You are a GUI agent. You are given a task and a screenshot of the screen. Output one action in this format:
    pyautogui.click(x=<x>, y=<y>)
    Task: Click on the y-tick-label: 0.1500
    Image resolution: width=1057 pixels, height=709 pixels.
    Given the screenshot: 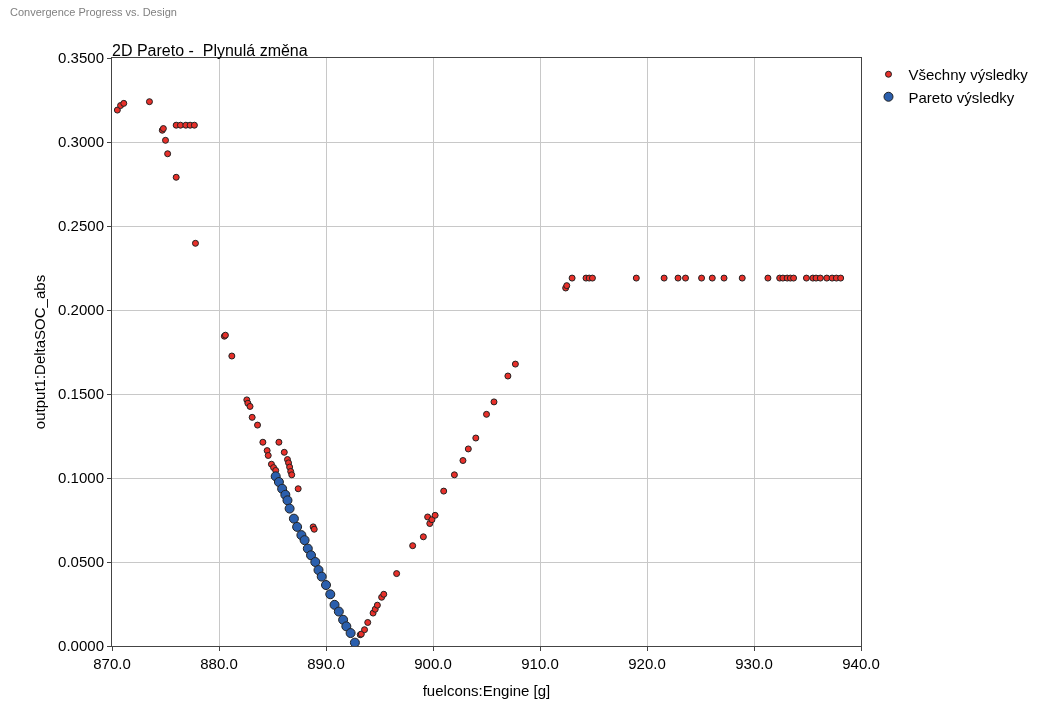 What is the action you would take?
    pyautogui.click(x=81, y=394)
    